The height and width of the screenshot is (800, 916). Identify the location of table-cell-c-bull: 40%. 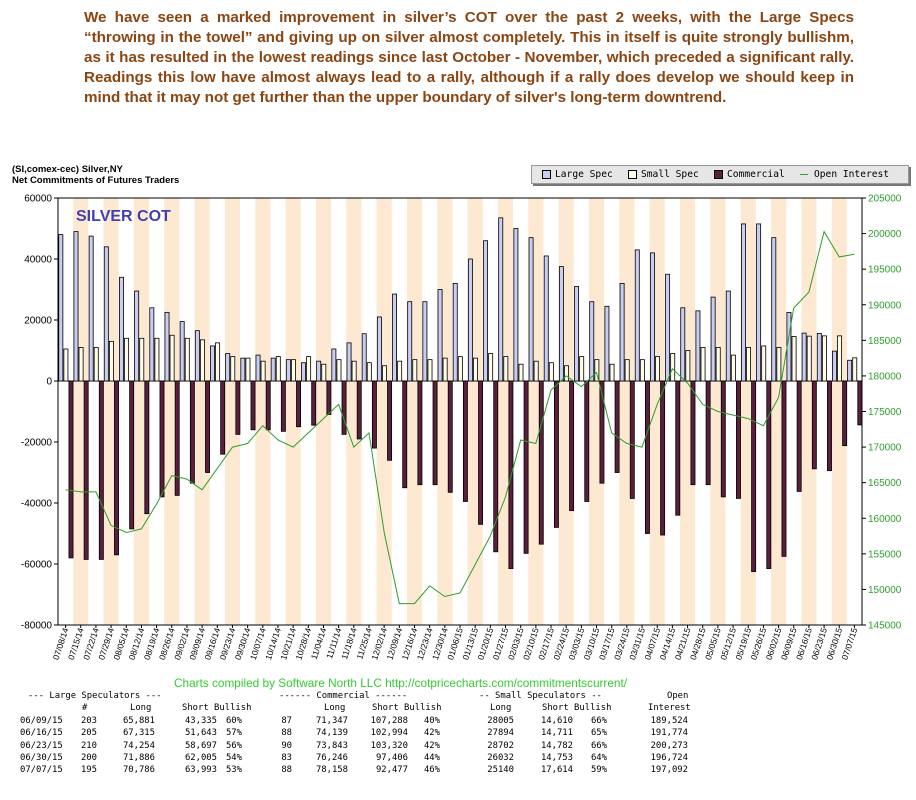
(431, 720).